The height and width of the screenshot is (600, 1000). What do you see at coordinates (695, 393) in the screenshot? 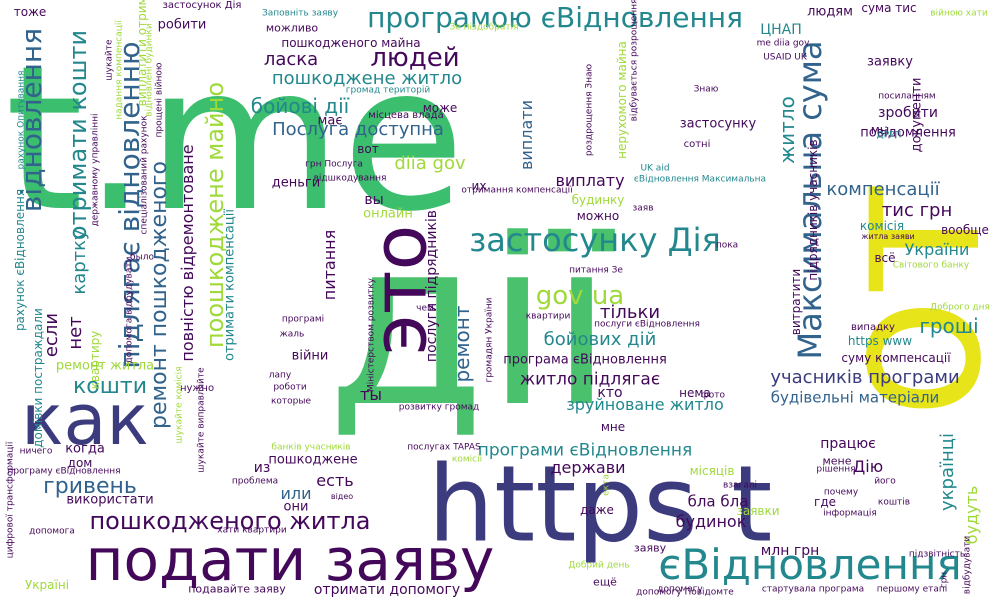
I see `cloud-word-nema: нема` at bounding box center [695, 393].